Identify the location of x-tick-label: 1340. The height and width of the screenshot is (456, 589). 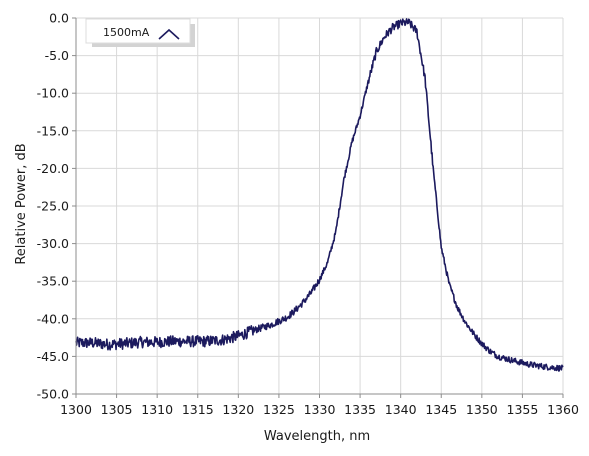
(401, 409).